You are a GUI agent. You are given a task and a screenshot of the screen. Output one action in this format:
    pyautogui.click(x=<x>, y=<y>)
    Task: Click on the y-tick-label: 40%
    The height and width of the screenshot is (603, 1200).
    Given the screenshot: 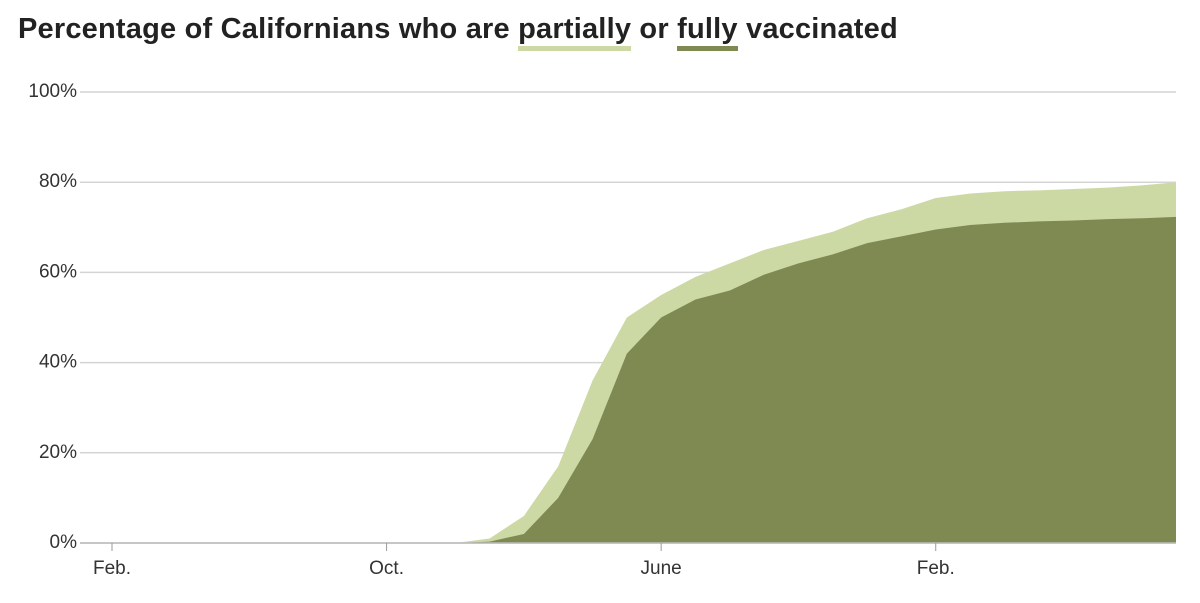 What is the action you would take?
    pyautogui.click(x=58, y=362)
    